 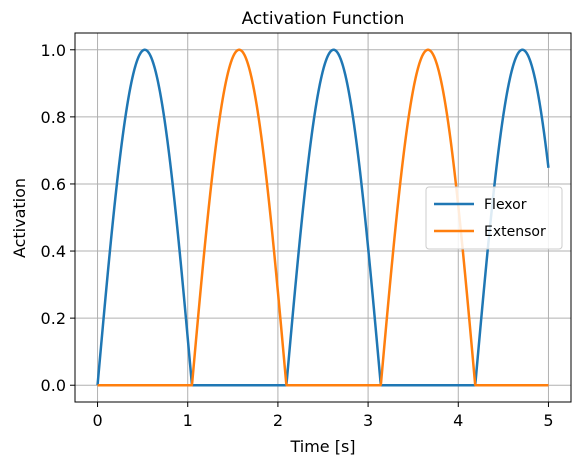 I want to click on y-axis-label: Activation, so click(x=19, y=218).